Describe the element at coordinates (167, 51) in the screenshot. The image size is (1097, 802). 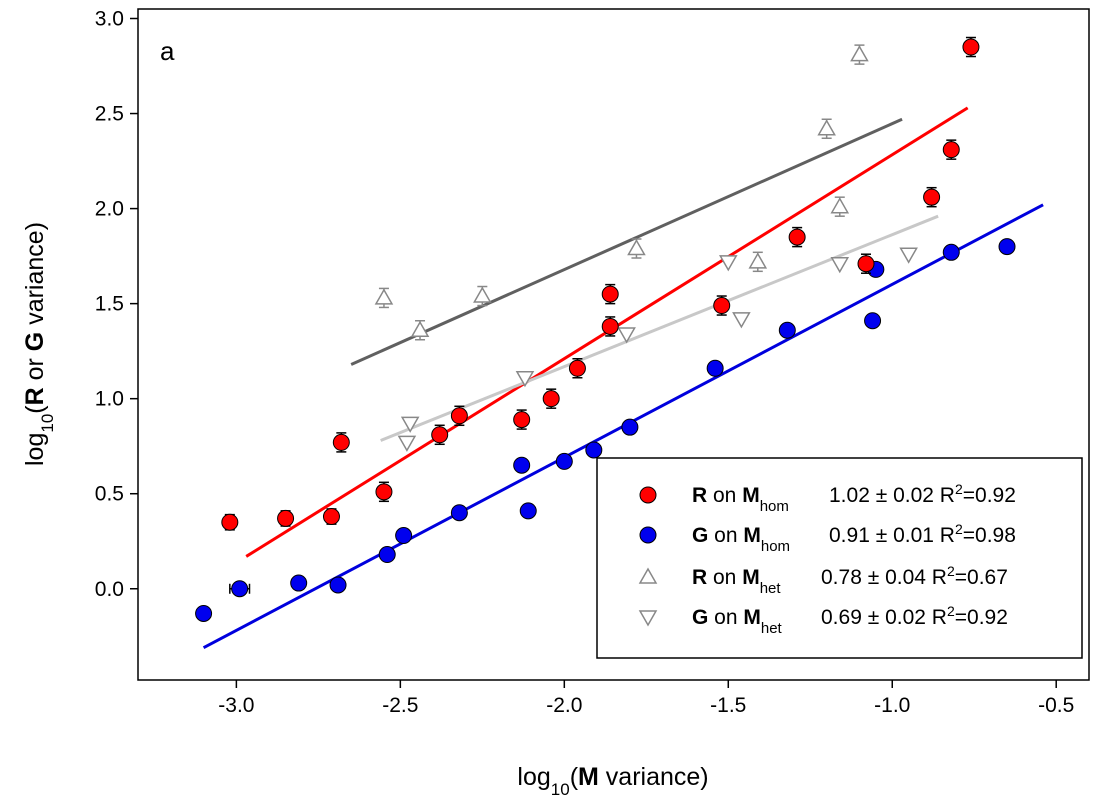
I see `panel-label: a` at that location.